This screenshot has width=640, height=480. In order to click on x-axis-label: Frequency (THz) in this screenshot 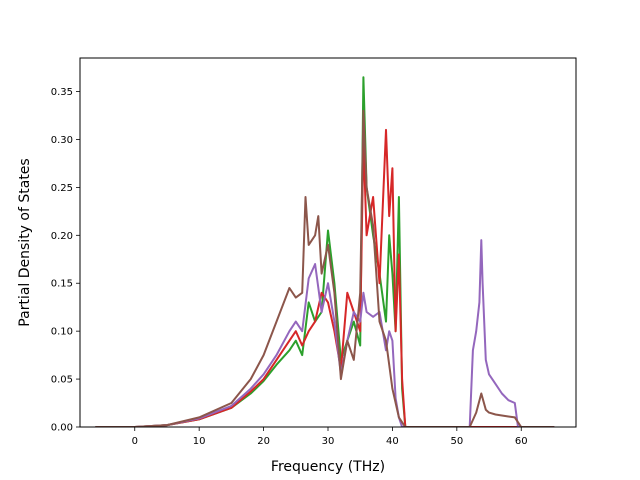, I will do `click(328, 467)`.